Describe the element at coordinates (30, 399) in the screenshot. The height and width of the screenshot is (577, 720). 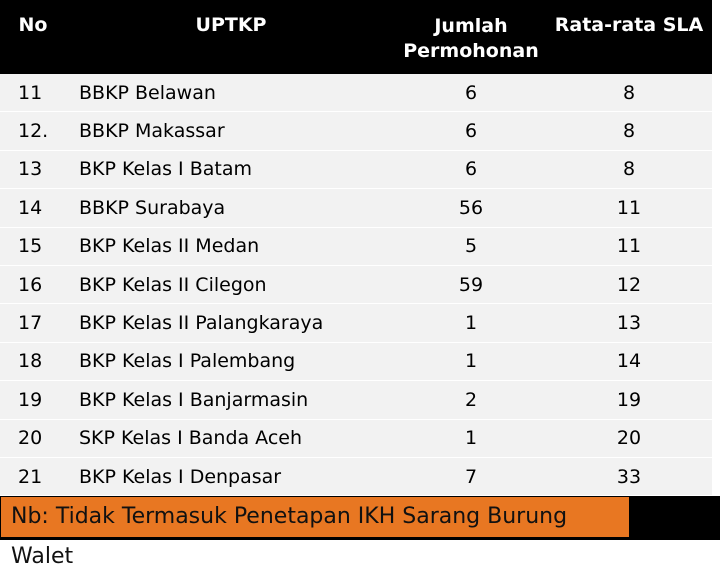
I see `row-no: 19` at that location.